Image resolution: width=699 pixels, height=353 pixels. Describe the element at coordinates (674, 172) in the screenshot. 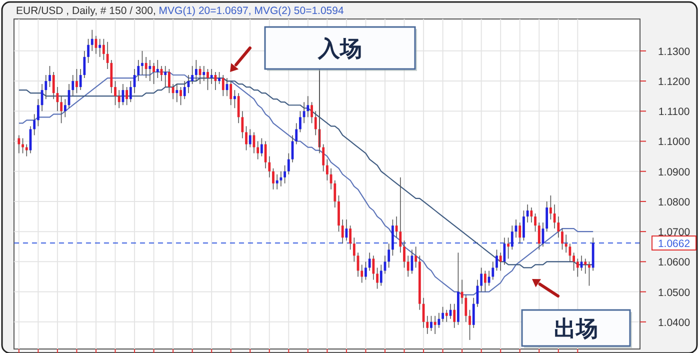

I see `y-tick-label: 1.0900` at that location.